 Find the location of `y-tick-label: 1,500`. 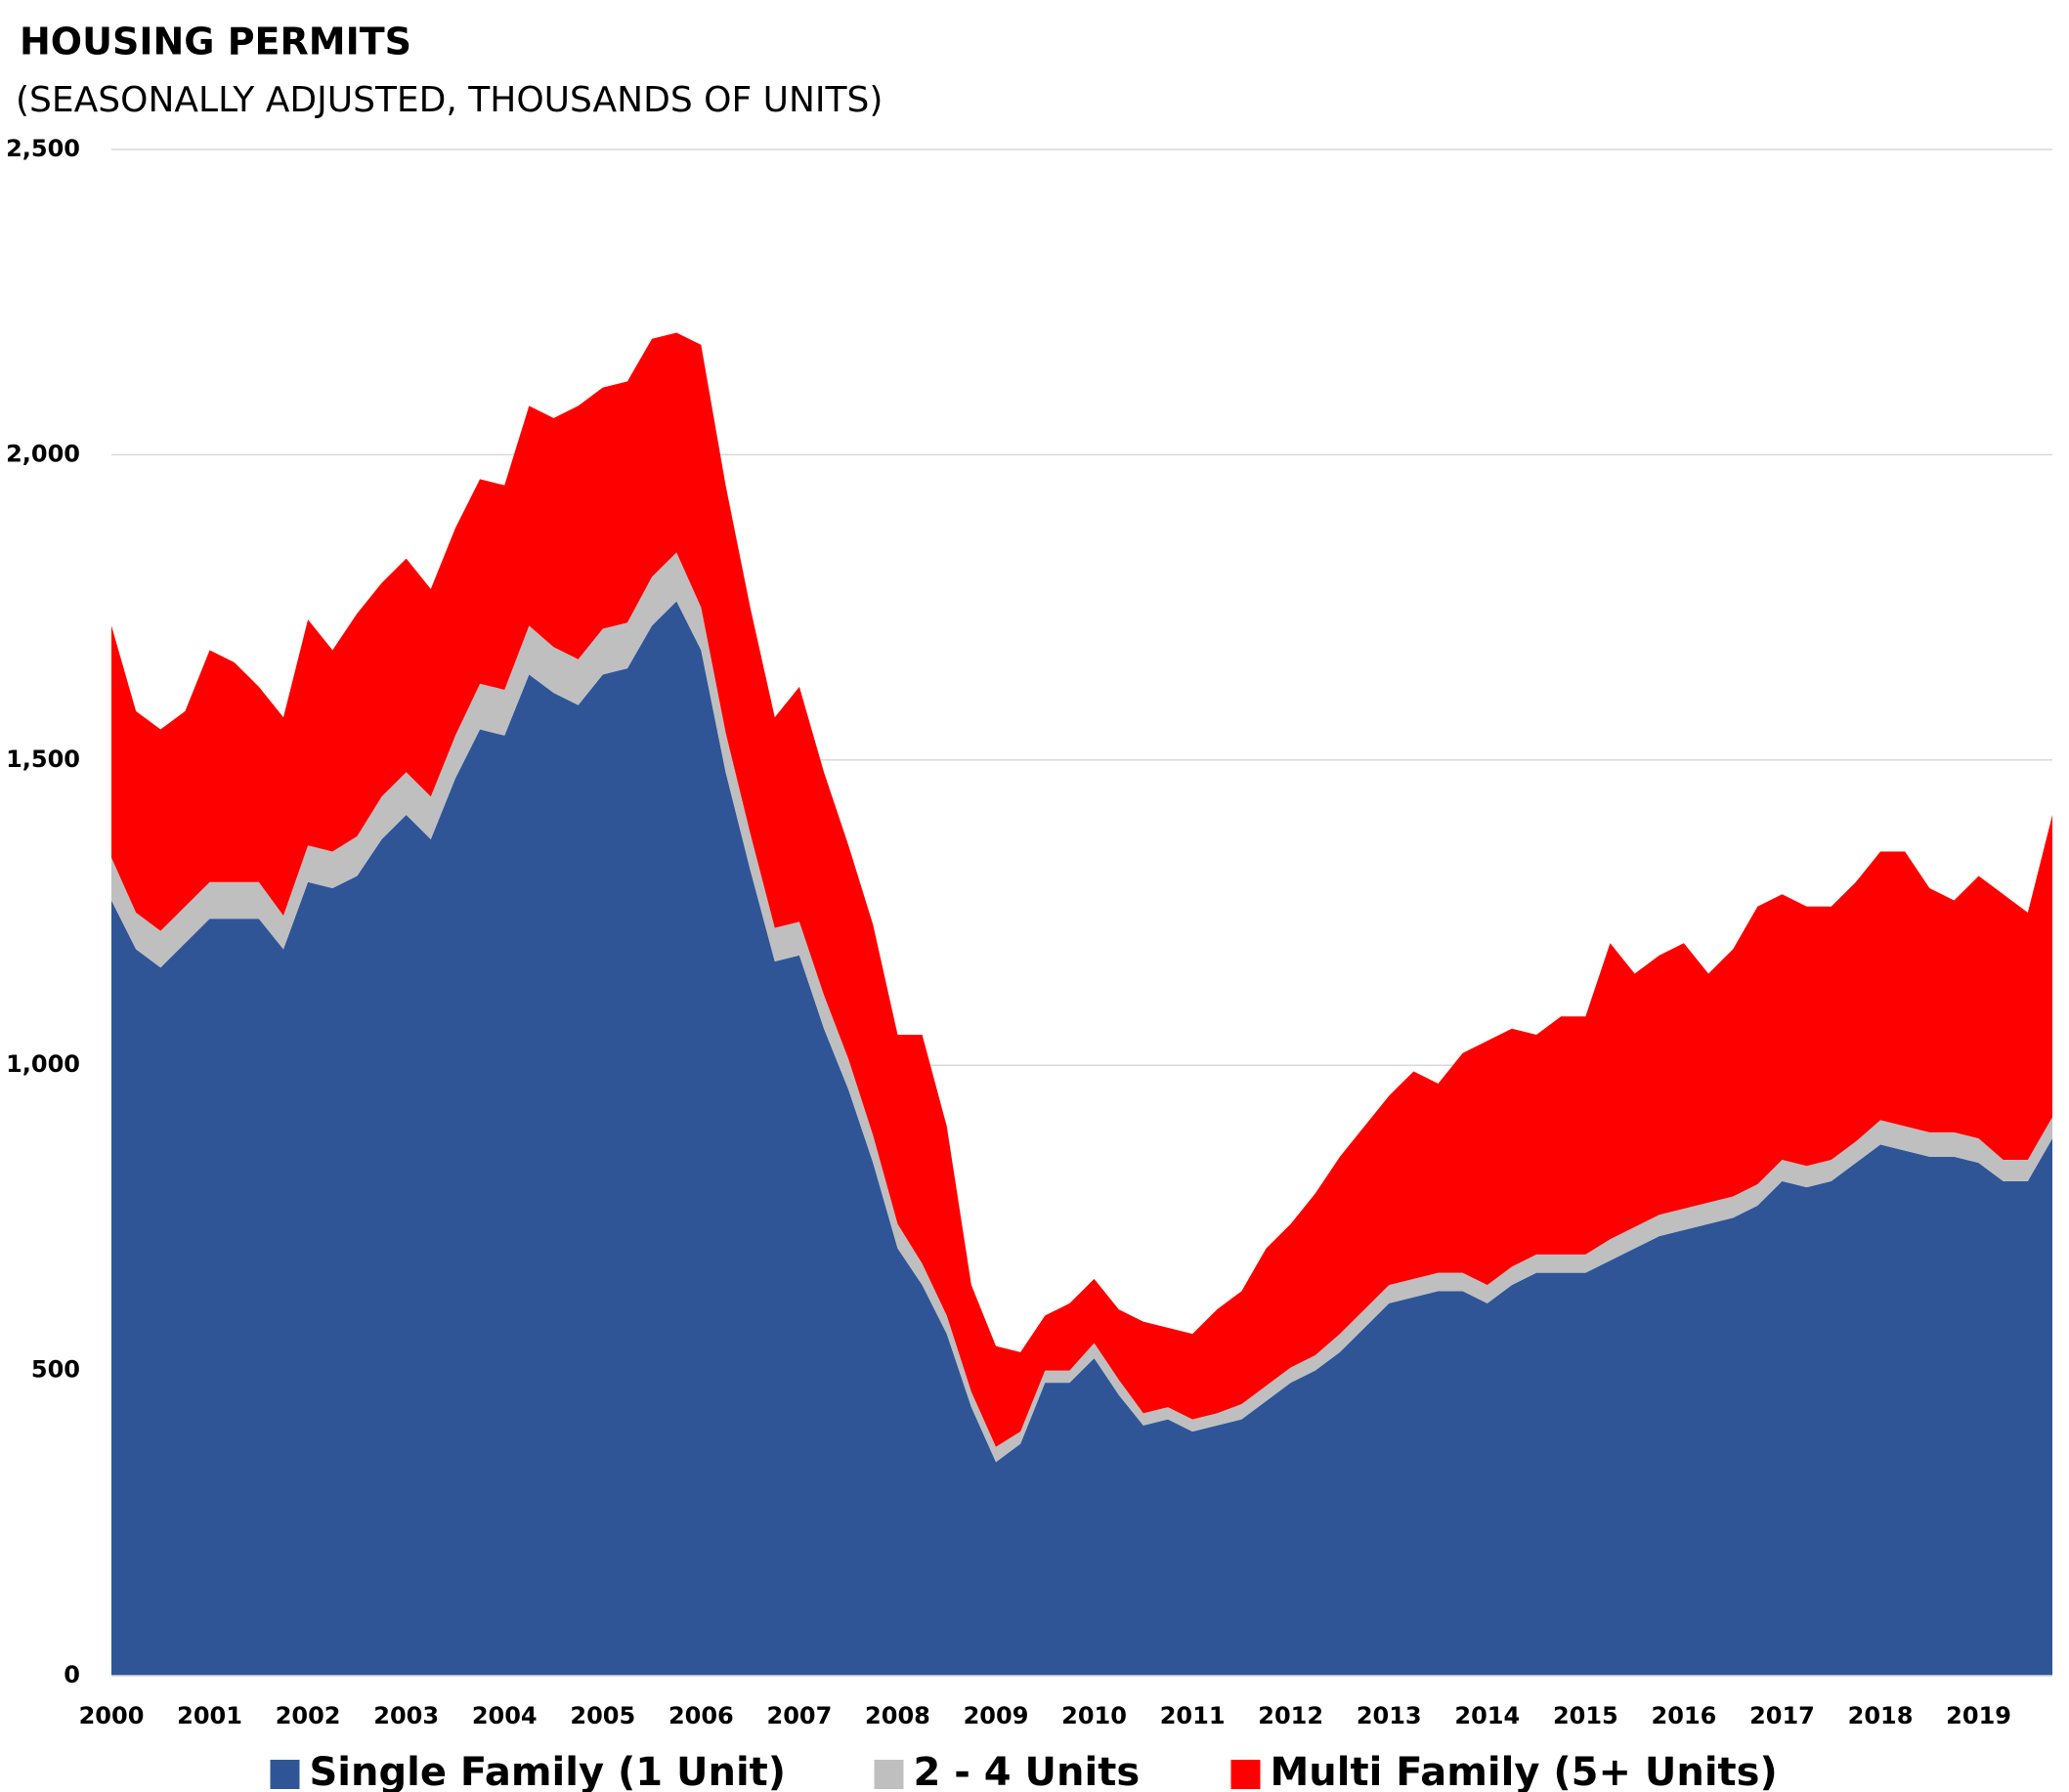

y-tick-label: 1,500 is located at coordinates (43, 759).